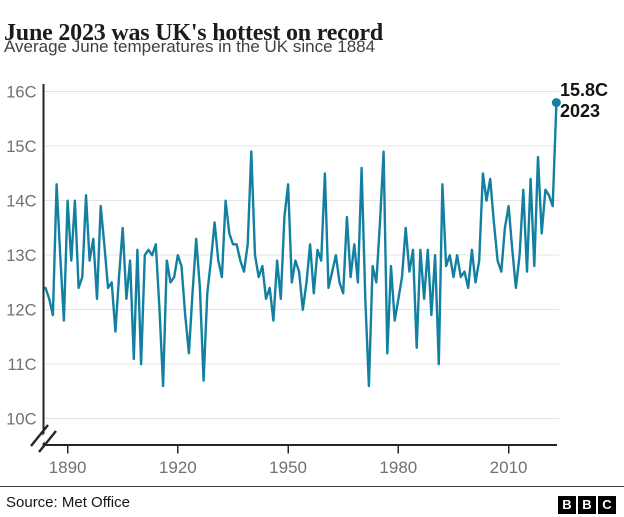  I want to click on bbc-logo-block-3: C, so click(607, 505).